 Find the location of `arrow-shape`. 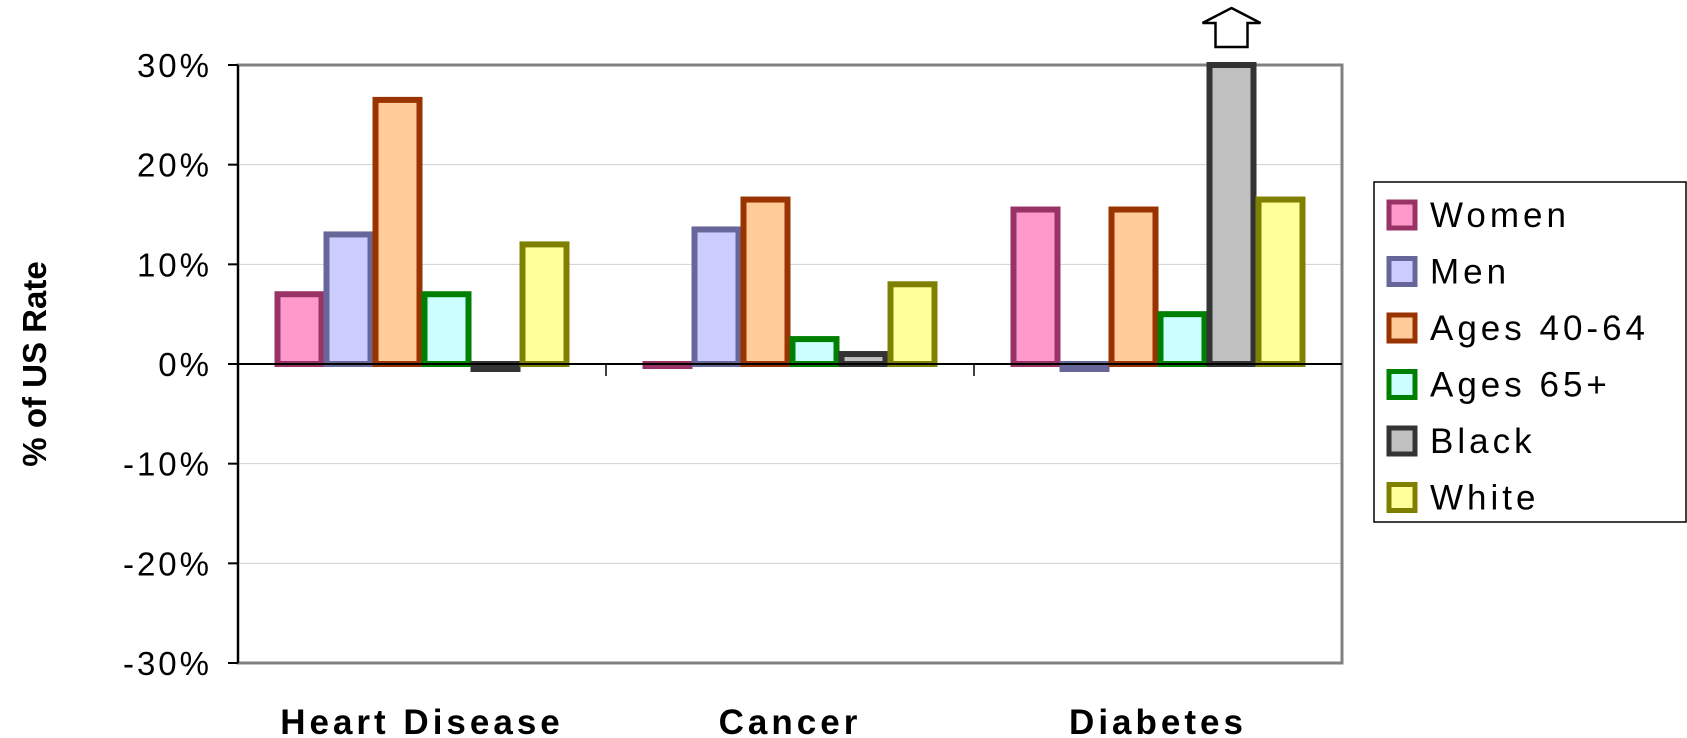

arrow-shape is located at coordinates (1231, 27).